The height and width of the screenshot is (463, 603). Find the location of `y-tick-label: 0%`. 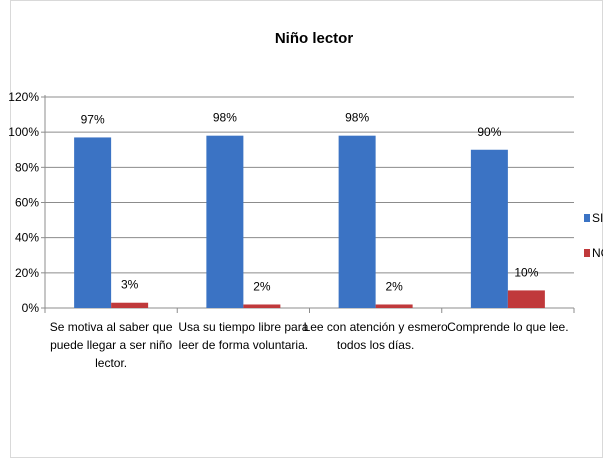

y-tick-label: 0% is located at coordinates (31, 308).